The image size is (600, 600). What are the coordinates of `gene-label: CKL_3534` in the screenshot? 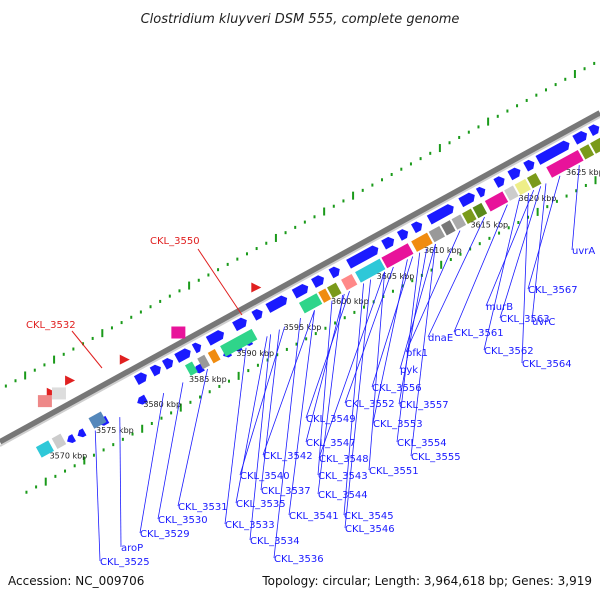 It's located at (275, 541).